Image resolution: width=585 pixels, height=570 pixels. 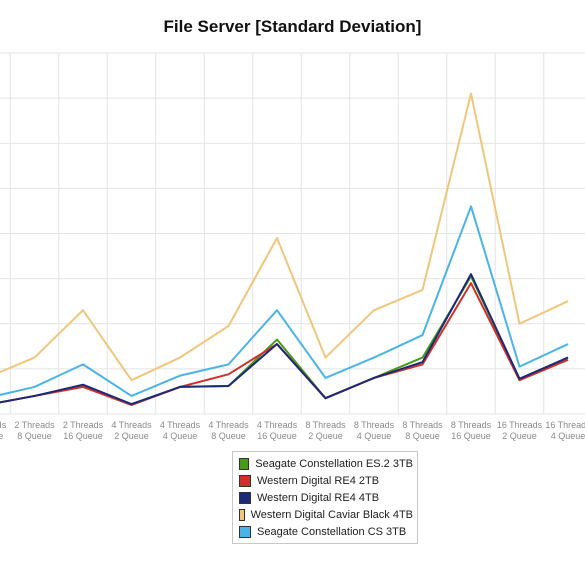 I want to click on legend-item: Seagate Constellation ES.2 3TB, so click(x=325, y=463).